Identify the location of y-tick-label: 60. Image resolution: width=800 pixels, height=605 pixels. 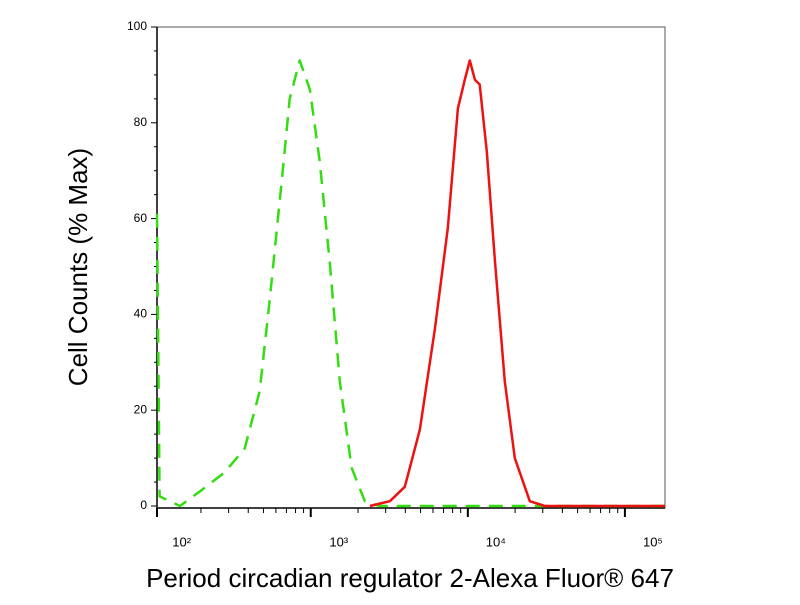
(141, 218).